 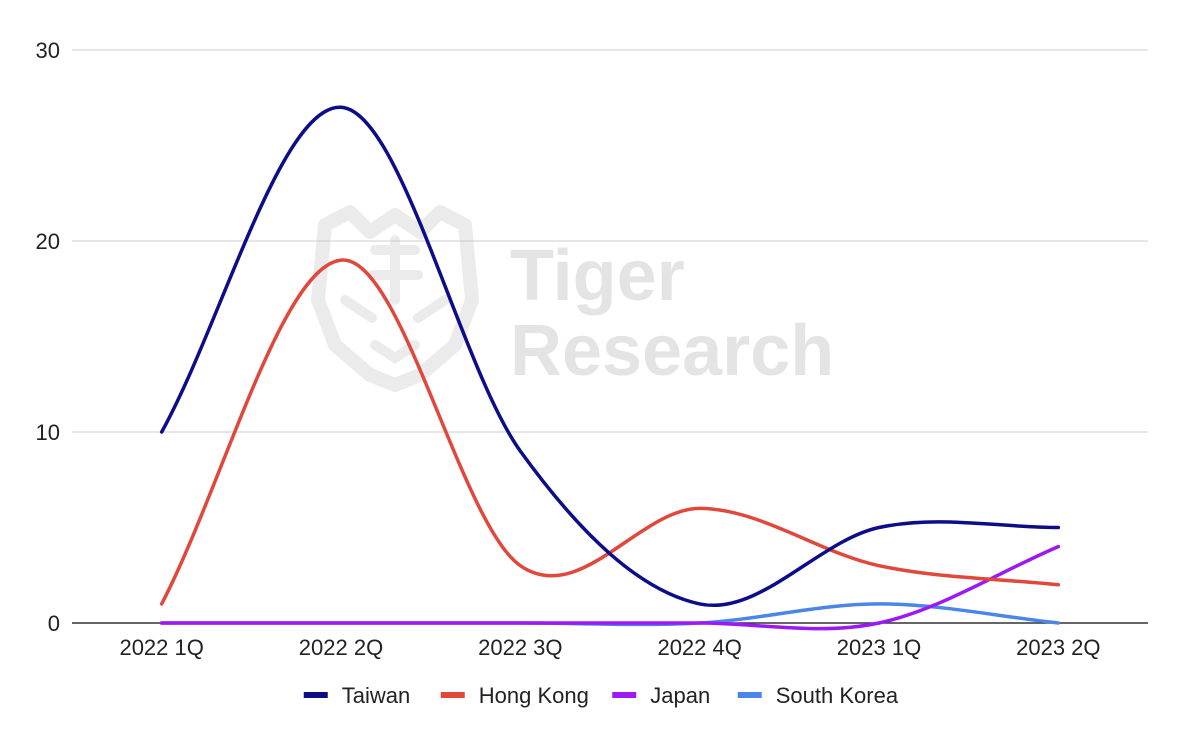 I want to click on legend-item-taiwan: Taiwan, so click(x=356, y=695).